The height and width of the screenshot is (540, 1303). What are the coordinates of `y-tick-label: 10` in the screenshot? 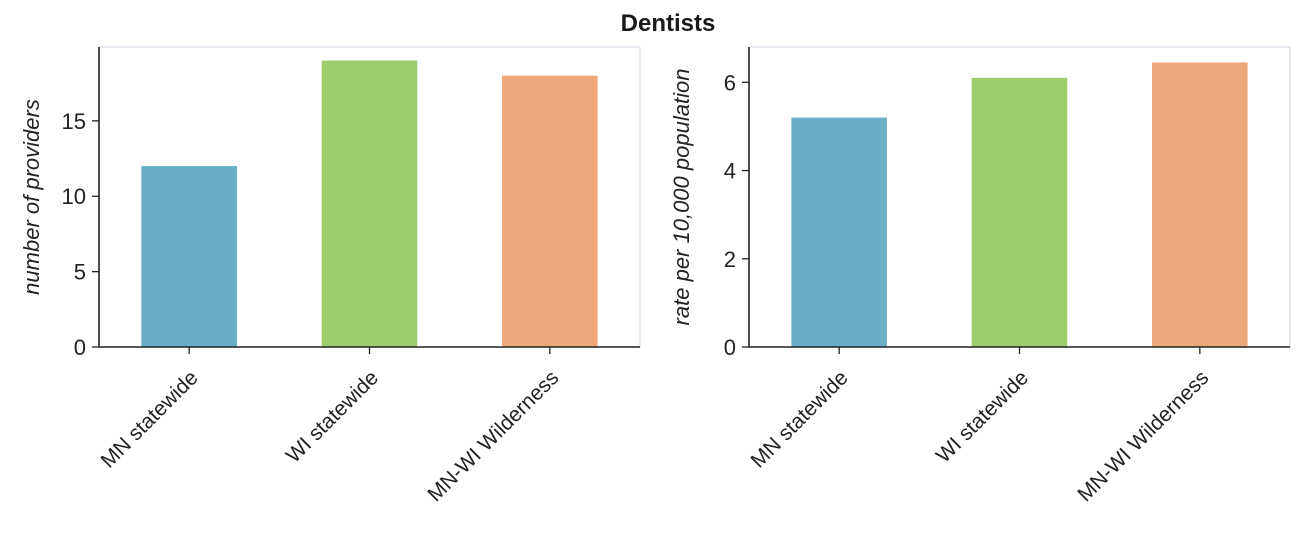 It's located at (74, 196).